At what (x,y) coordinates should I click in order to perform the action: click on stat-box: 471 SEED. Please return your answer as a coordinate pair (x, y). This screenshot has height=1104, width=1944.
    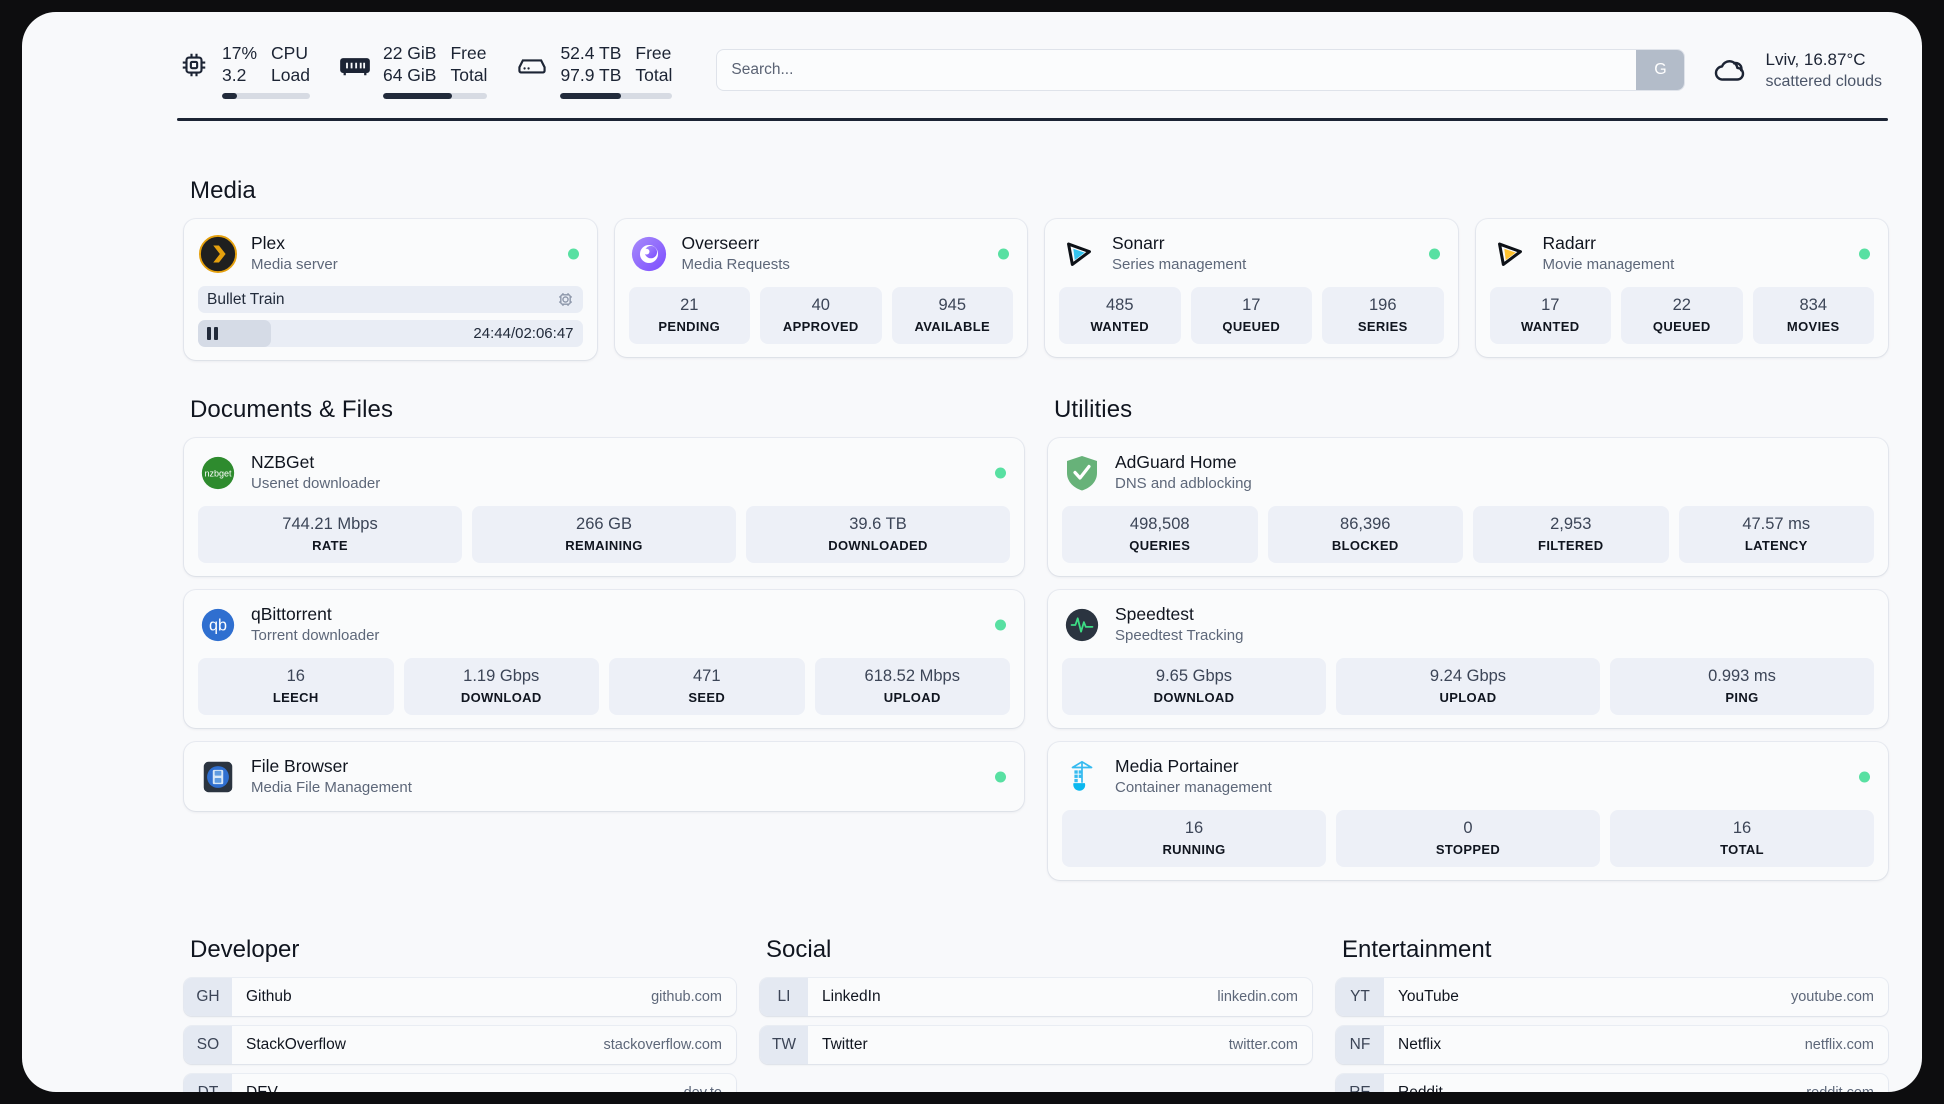
    Looking at the image, I should click on (707, 686).